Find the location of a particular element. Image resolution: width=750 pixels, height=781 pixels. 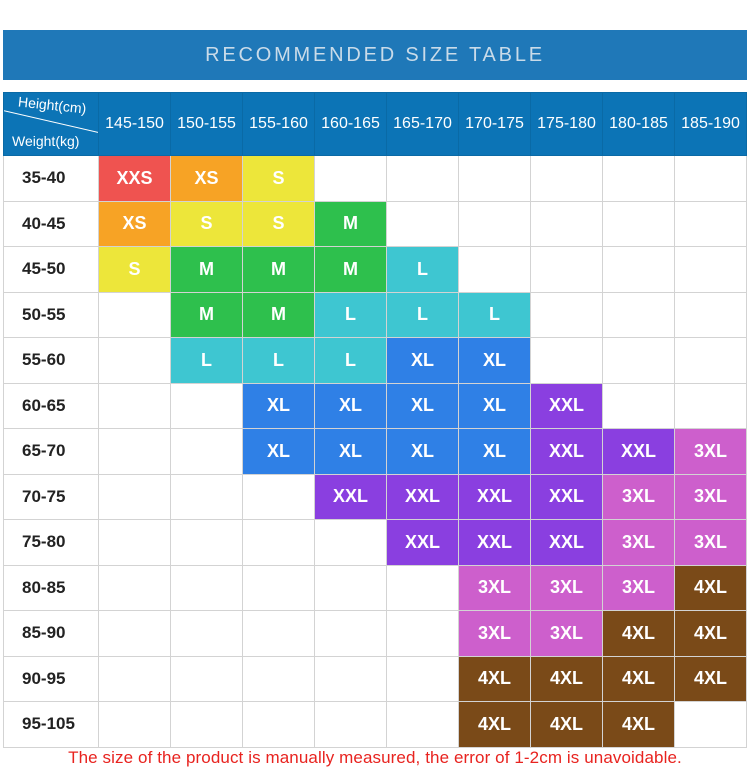

size-cell: XXS is located at coordinates (134, 178).